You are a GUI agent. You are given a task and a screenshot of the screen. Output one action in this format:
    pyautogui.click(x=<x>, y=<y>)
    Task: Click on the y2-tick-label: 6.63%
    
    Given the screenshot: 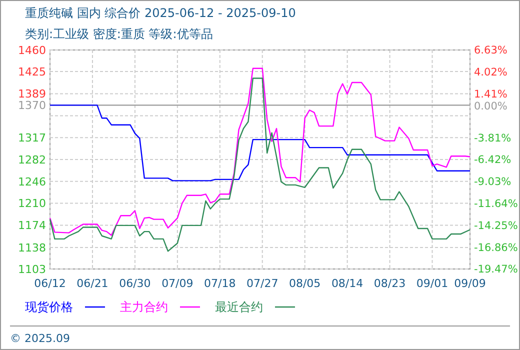 What is the action you would take?
    pyautogui.click(x=491, y=50)
    